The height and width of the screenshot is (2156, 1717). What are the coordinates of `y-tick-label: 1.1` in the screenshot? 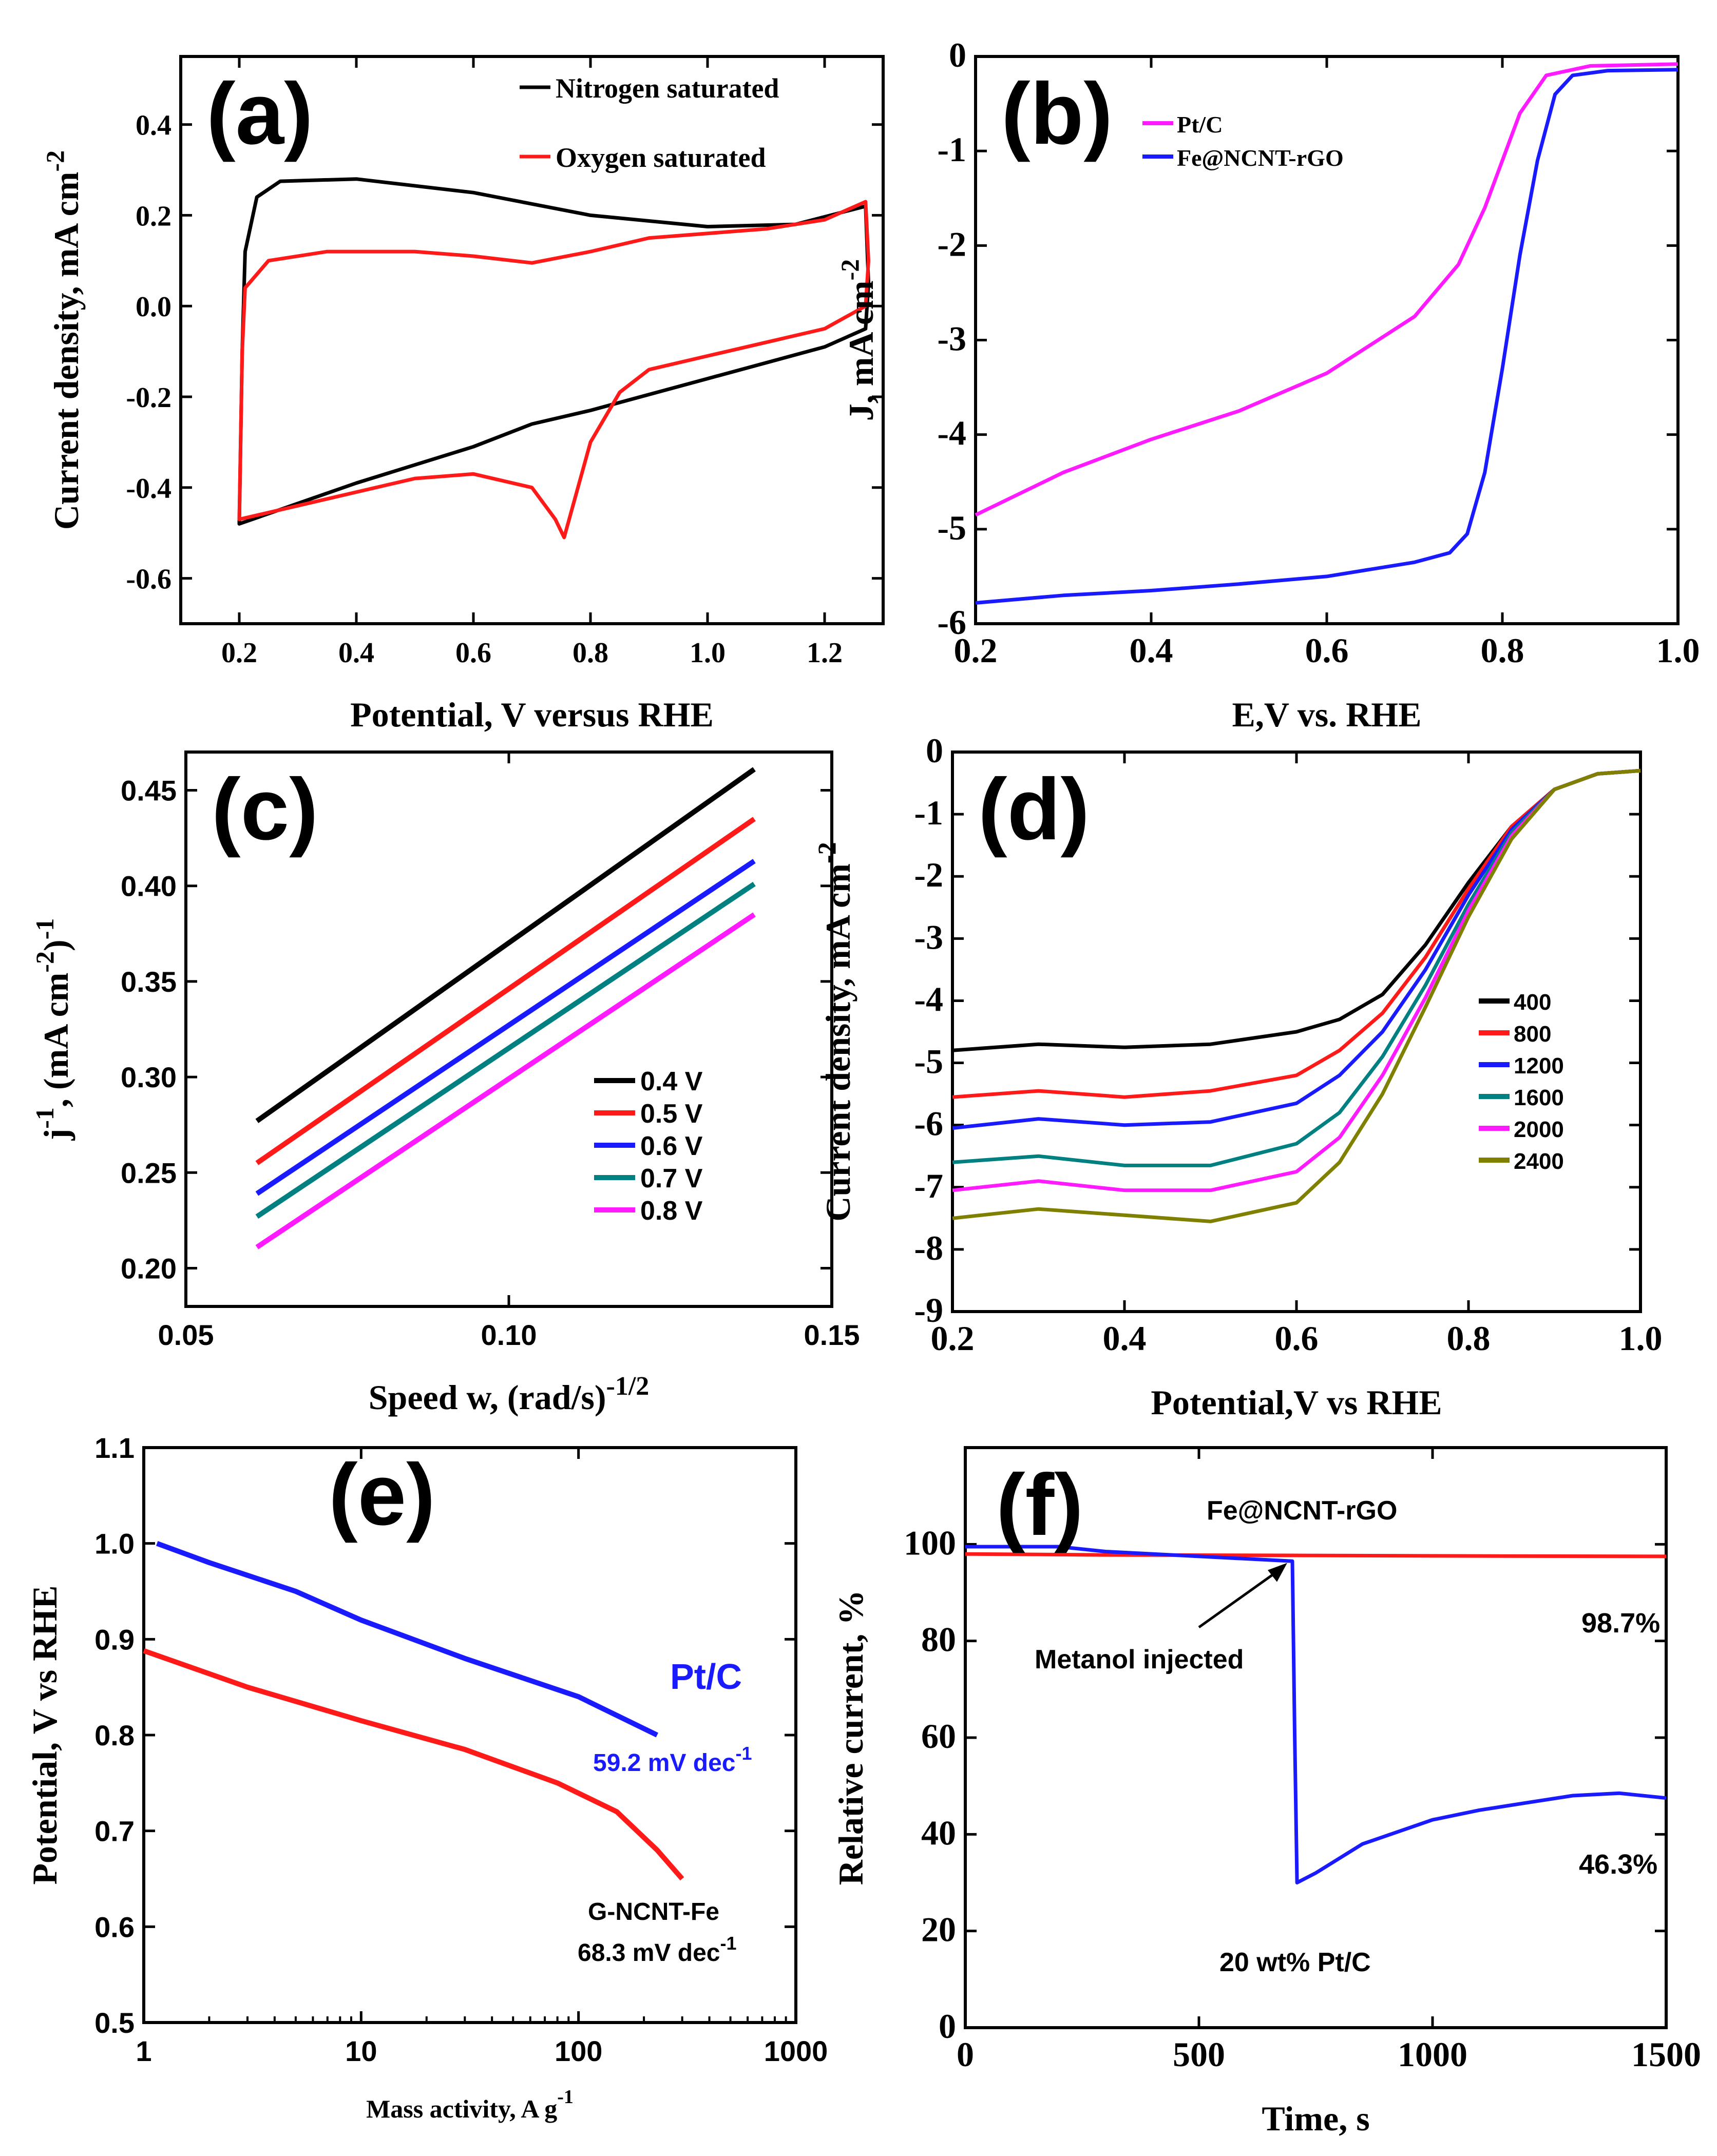 It's located at (114, 1448).